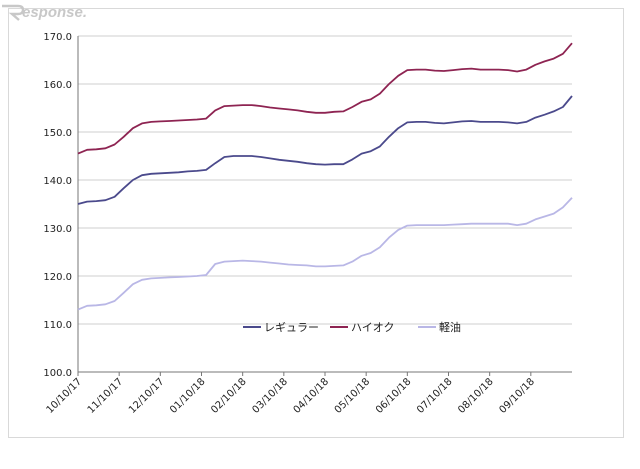  I want to click on y-tick-label: 140.0, so click(57, 181).